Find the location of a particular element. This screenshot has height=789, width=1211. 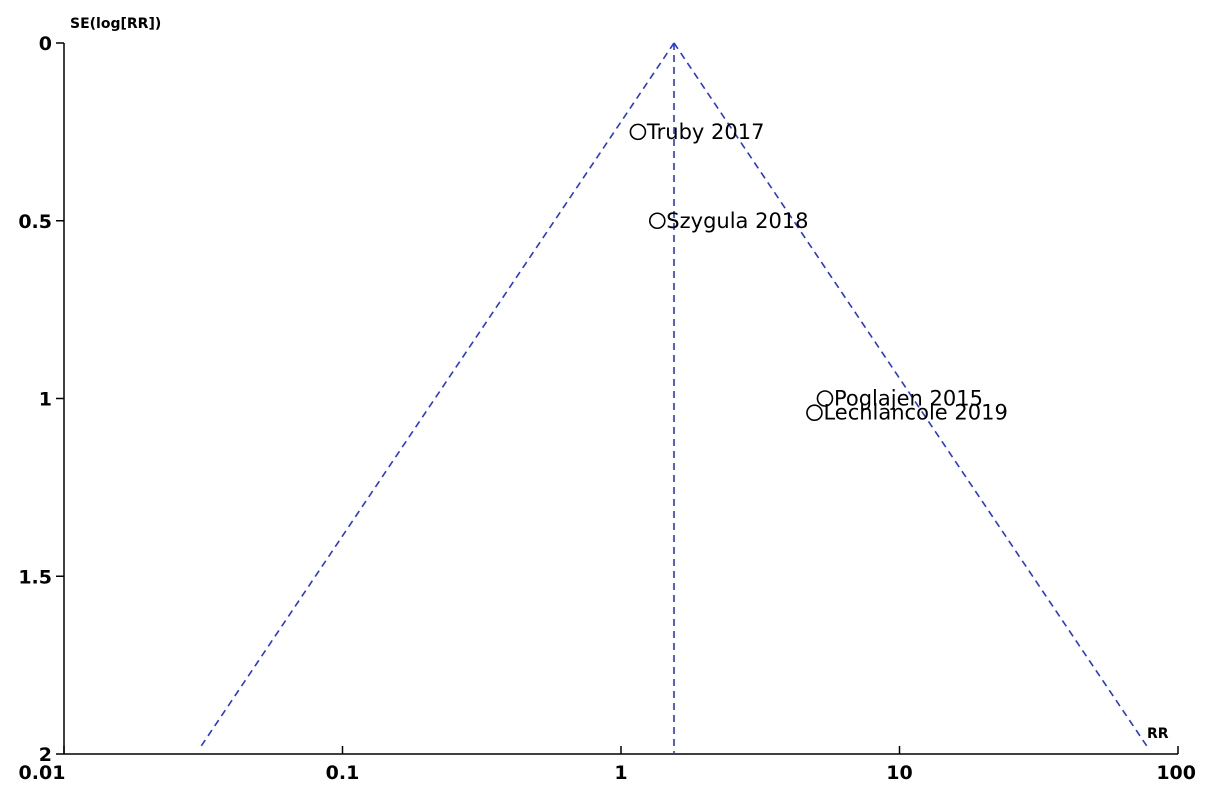

y-tick-label: 1 is located at coordinates (45, 400).